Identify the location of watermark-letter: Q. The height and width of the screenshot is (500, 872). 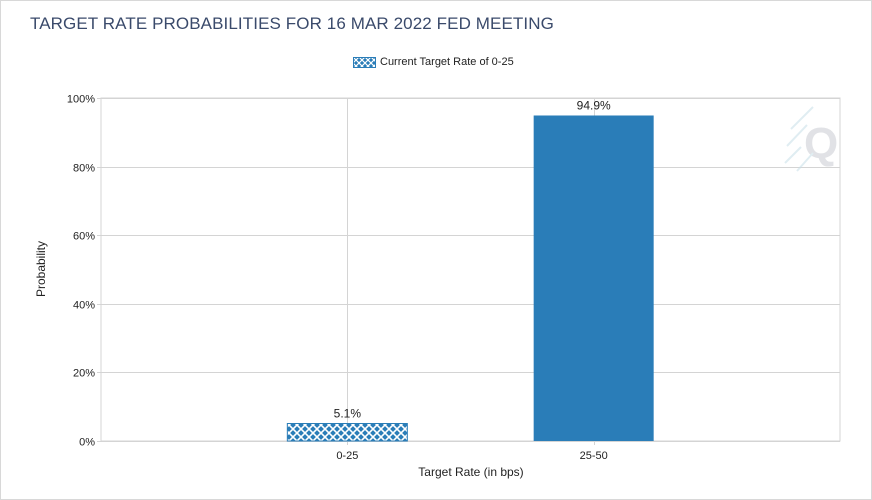
(821, 143).